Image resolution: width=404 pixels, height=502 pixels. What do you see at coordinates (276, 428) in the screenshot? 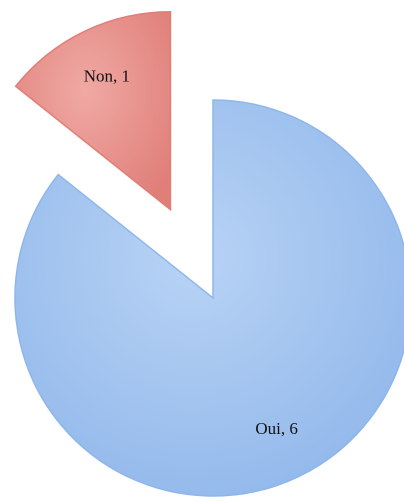
I see `data-label: Oui, 6` at bounding box center [276, 428].